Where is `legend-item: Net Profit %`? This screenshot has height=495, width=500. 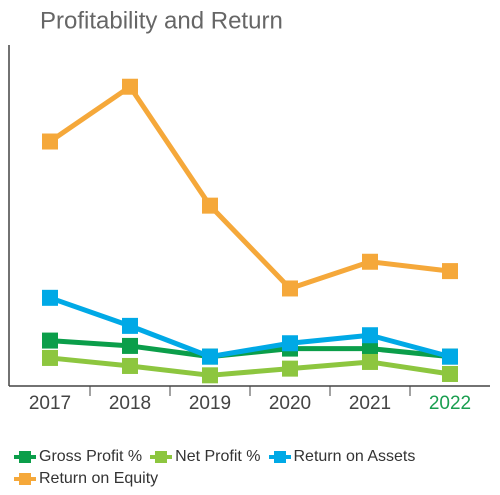 legend-item: Net Profit % is located at coordinates (205, 457).